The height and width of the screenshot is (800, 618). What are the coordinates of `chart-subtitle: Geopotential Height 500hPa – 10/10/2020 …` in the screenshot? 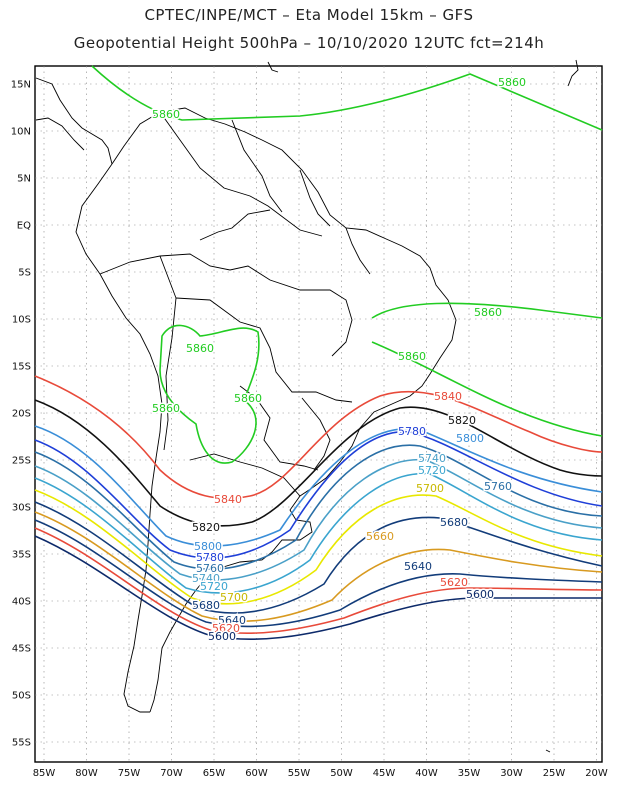 It's located at (309, 43).